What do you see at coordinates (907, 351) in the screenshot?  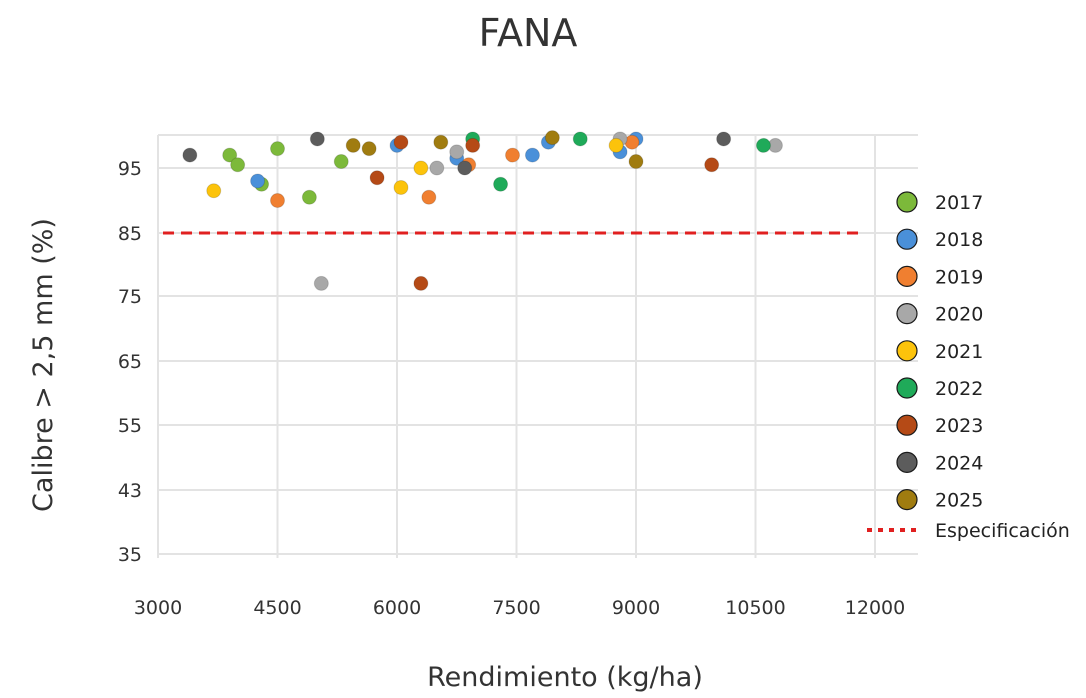 I see `legend-marker-2021` at bounding box center [907, 351].